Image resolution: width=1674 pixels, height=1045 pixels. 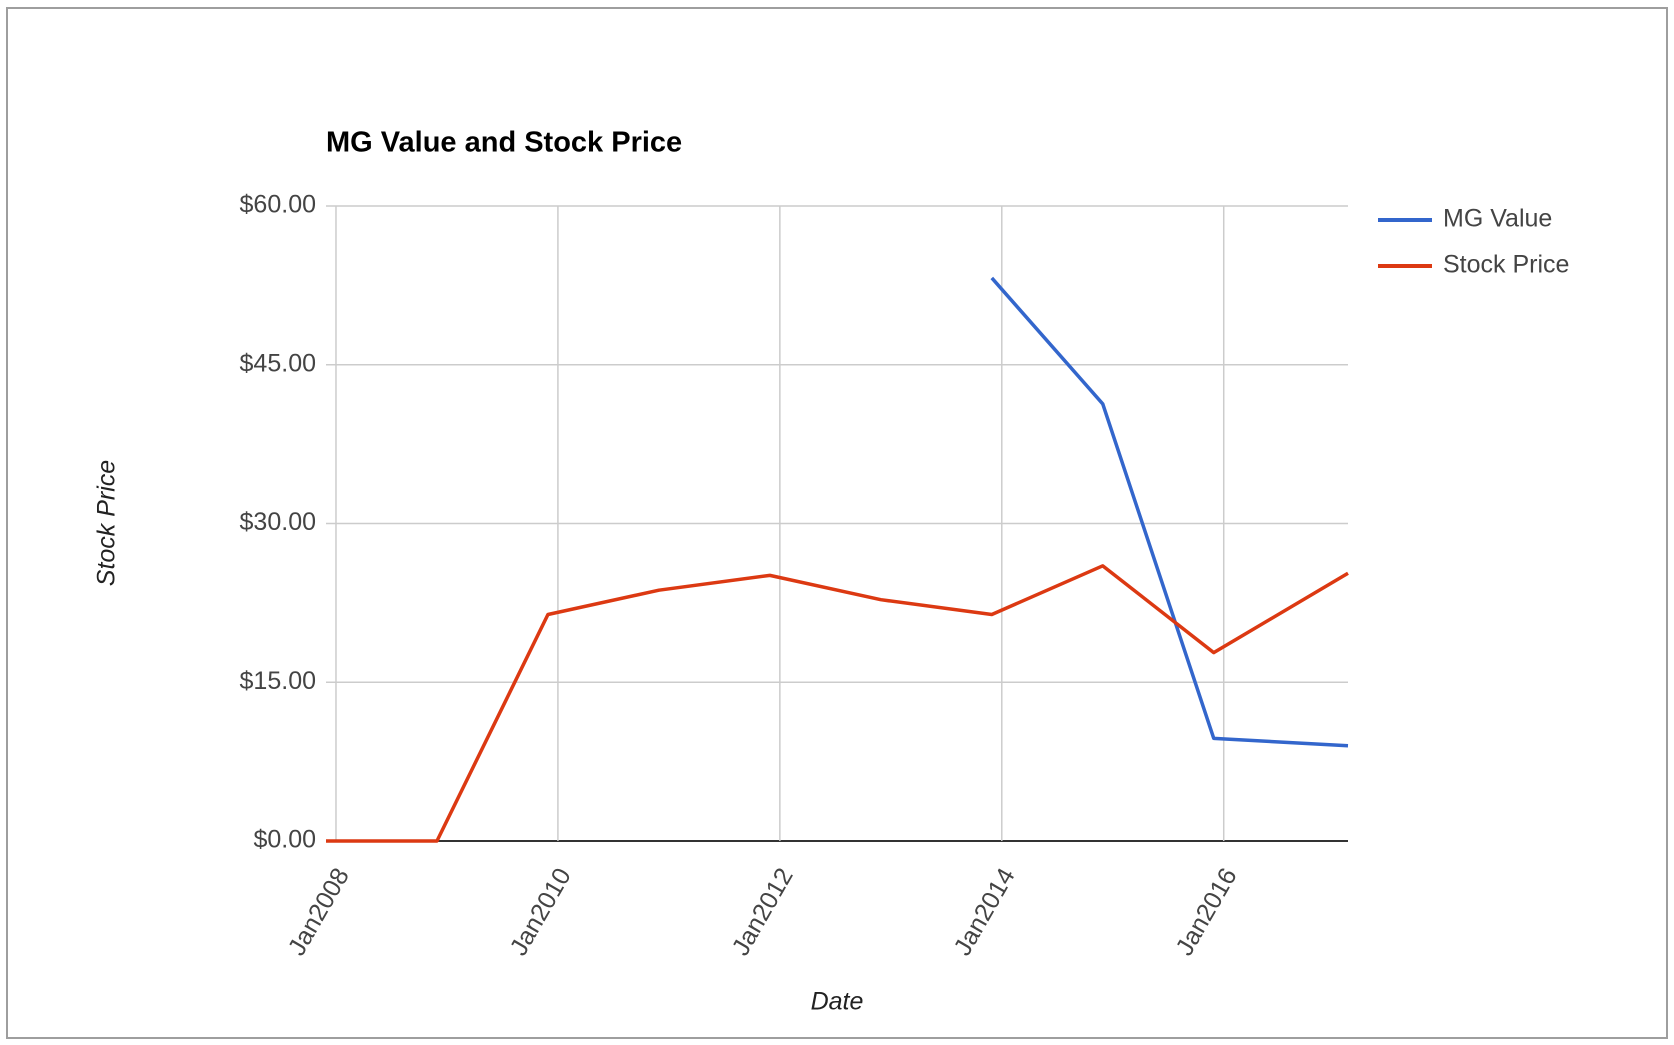 What do you see at coordinates (278, 363) in the screenshot?
I see `y-tick-label: $45.00` at bounding box center [278, 363].